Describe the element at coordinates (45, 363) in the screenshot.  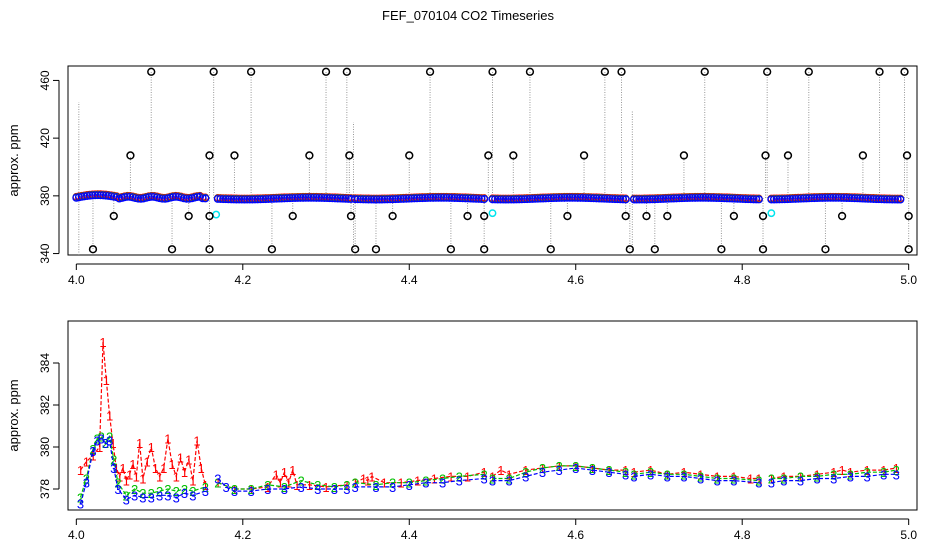
I see `y-tick-label: 384` at that location.